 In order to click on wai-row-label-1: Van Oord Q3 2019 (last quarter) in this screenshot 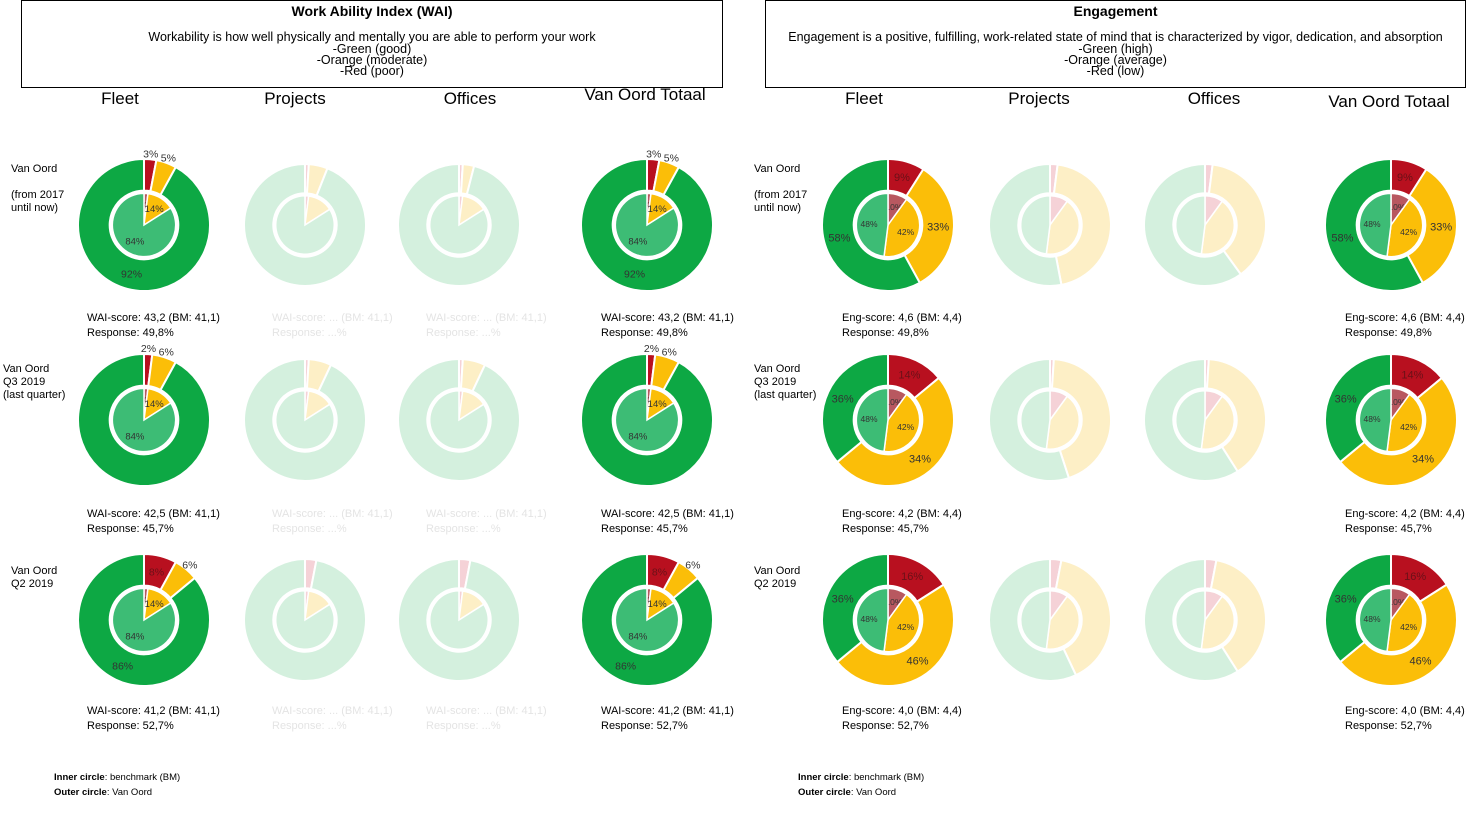, I will do `click(34, 382)`.